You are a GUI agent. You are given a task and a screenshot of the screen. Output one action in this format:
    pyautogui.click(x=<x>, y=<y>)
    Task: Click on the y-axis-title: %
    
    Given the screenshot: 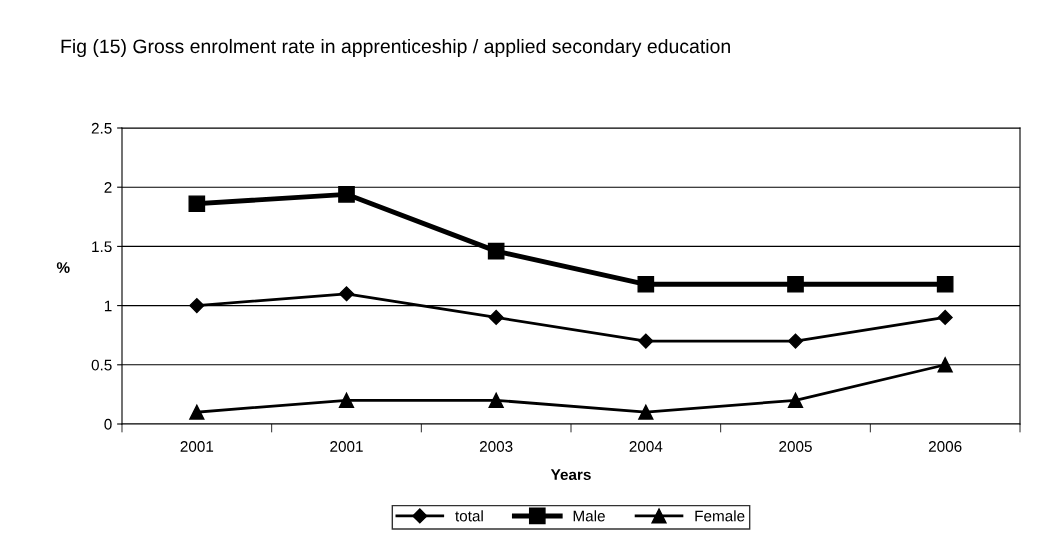 What is the action you would take?
    pyautogui.click(x=63, y=267)
    